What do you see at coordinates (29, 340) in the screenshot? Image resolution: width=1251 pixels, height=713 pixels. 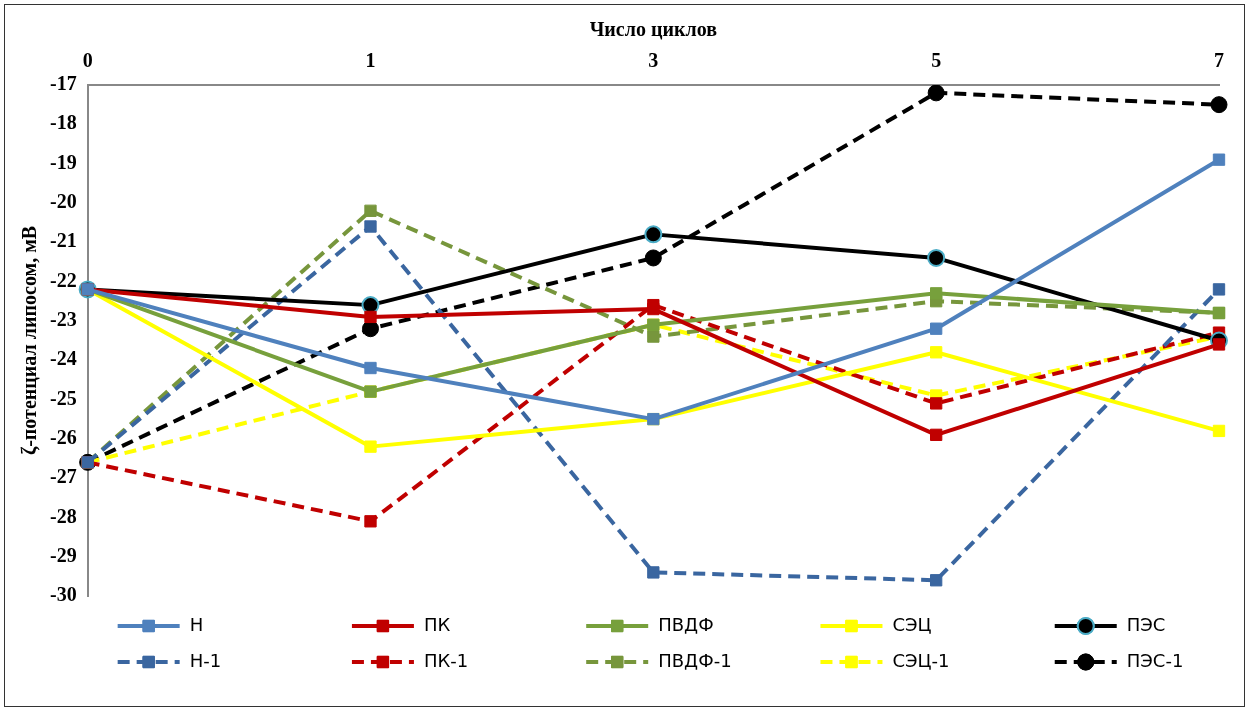 I see `y-axis-title: ζ-потенциал липосом, мВ` at bounding box center [29, 340].